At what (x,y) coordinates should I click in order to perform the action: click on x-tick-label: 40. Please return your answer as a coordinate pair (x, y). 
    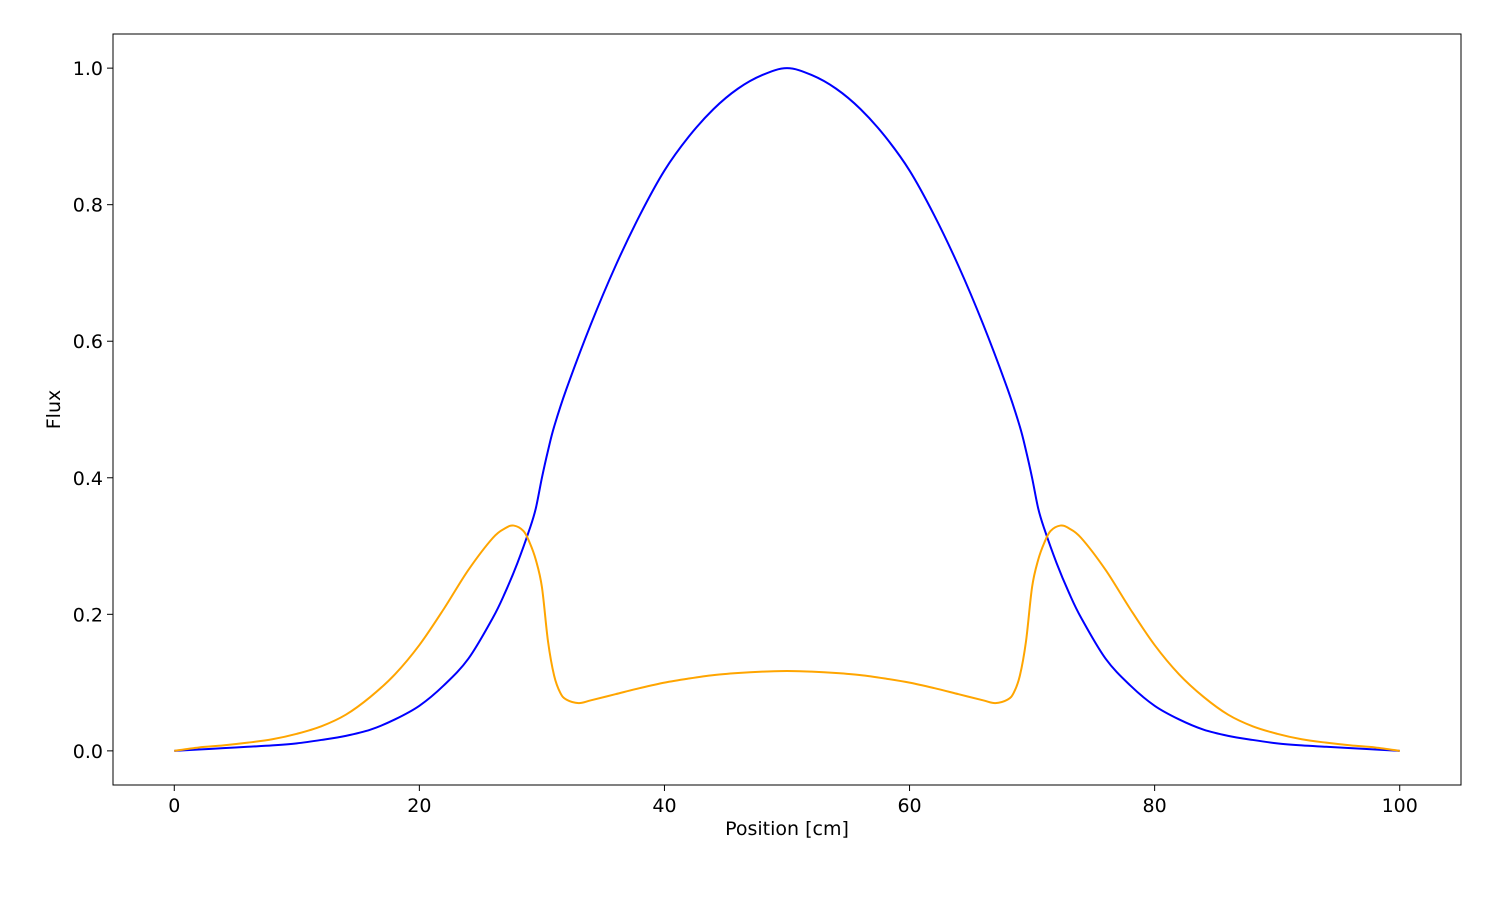
    Looking at the image, I should click on (664, 806).